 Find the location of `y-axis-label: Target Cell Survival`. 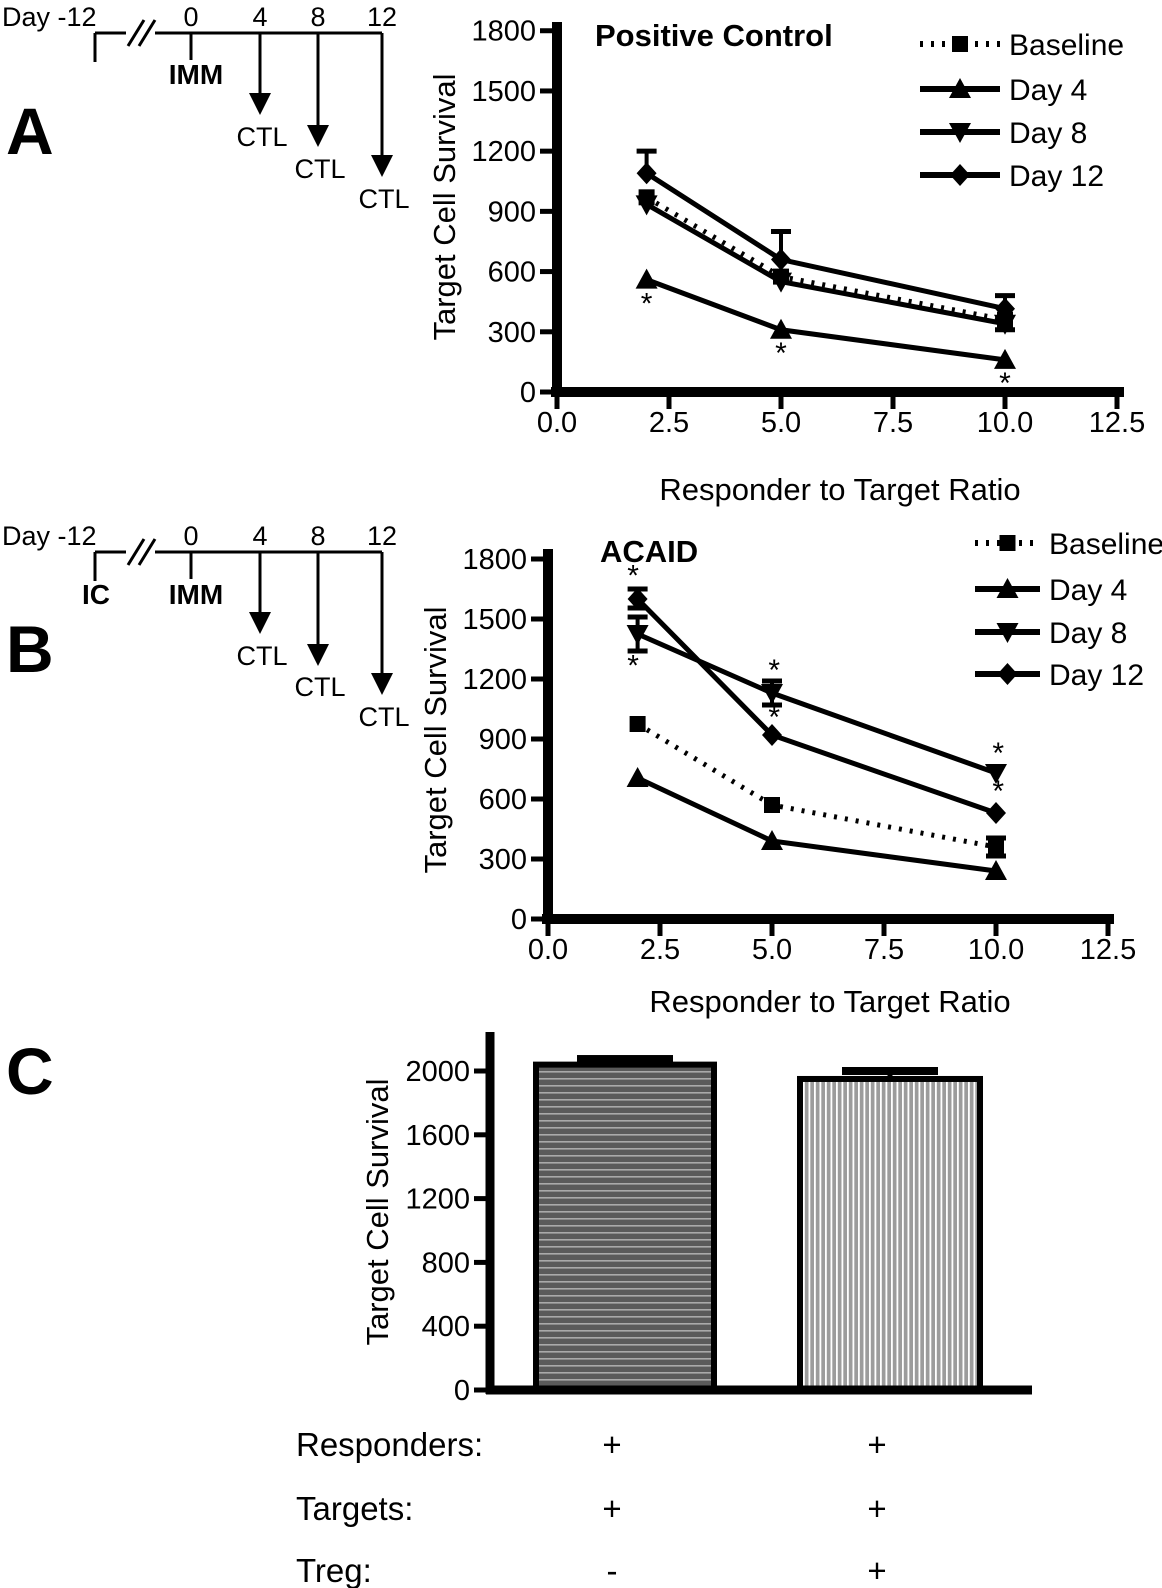

y-axis-label: Target Cell Survival is located at coordinates (444, 206).